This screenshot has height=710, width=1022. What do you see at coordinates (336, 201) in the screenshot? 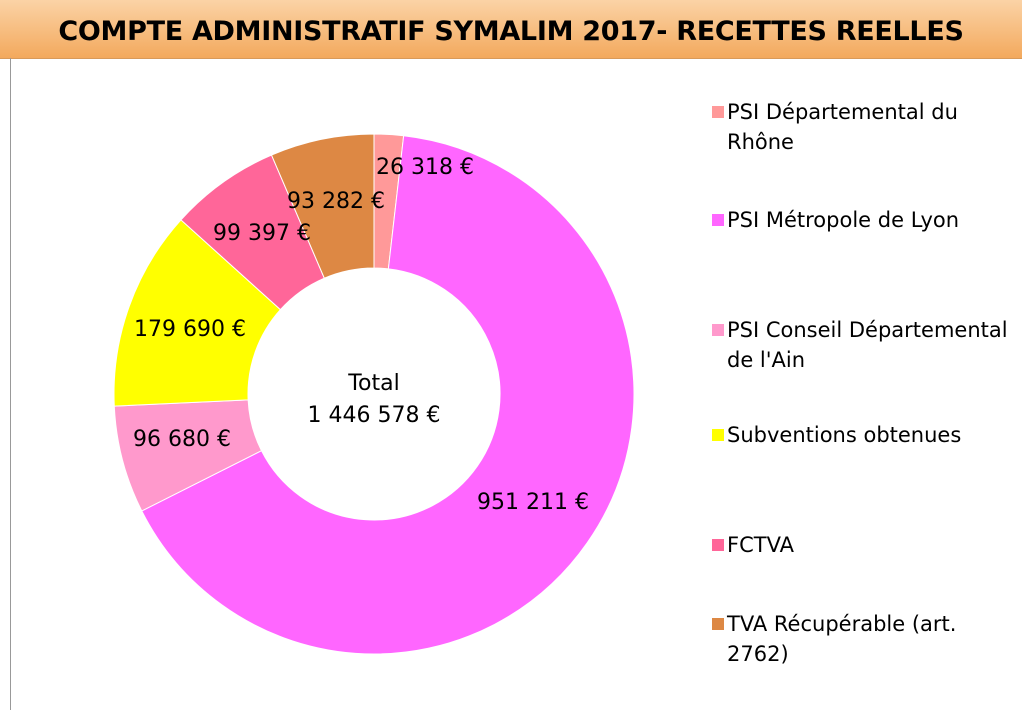
I see `data-label: 93 282 €` at bounding box center [336, 201].